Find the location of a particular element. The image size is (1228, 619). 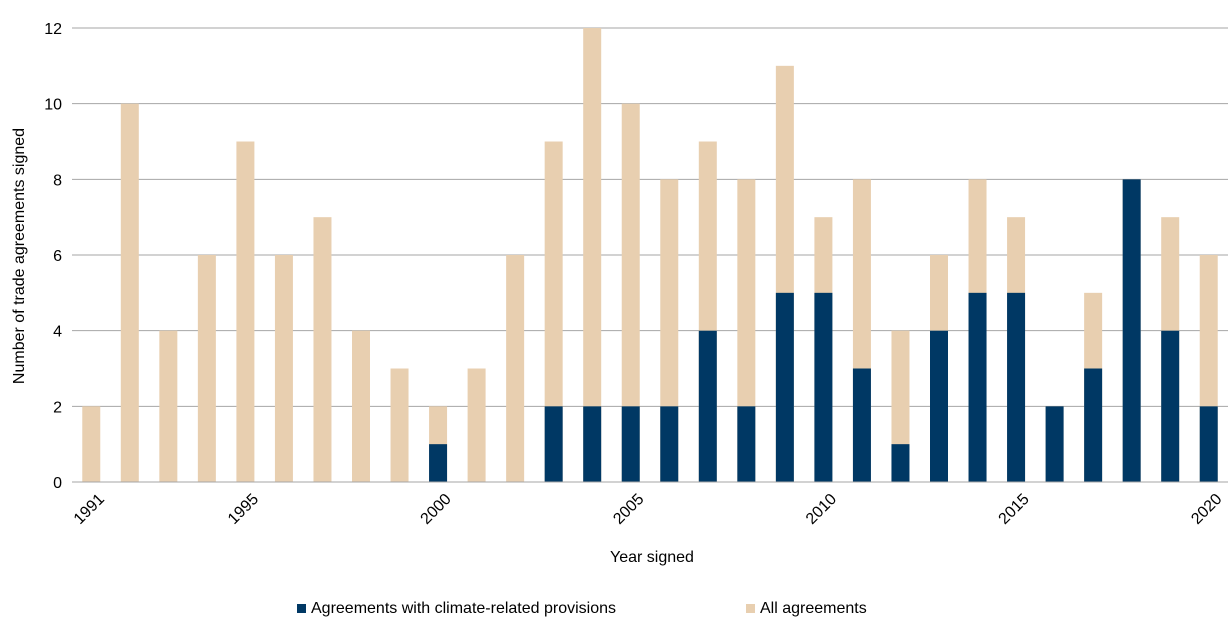

bar-climate-2014 is located at coordinates (977, 387).